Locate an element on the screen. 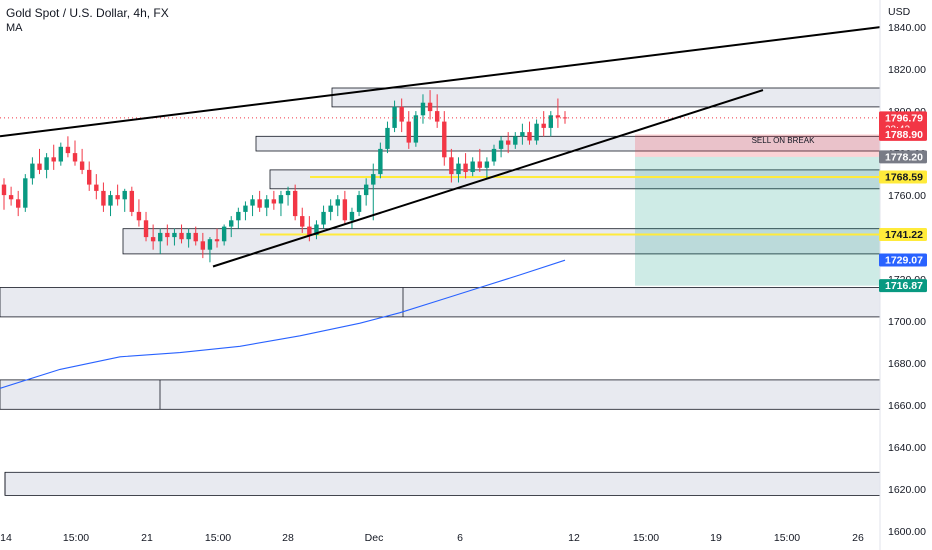 This screenshot has height=550, width=932. price-badge: 1729.07 is located at coordinates (903, 260).